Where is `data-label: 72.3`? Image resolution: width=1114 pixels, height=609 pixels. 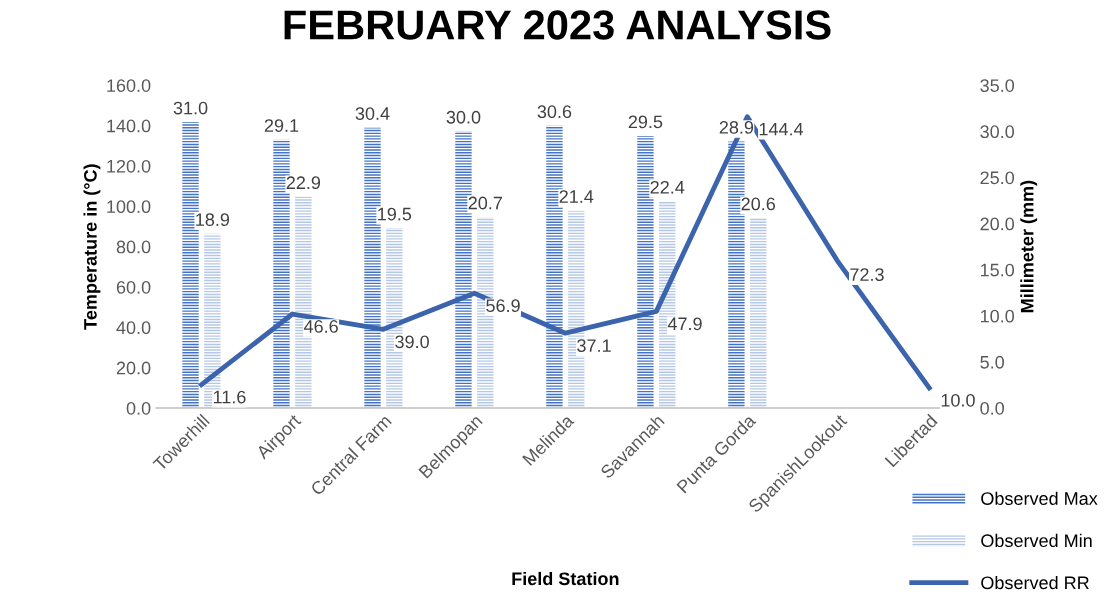
data-label: 72.3 is located at coordinates (867, 274).